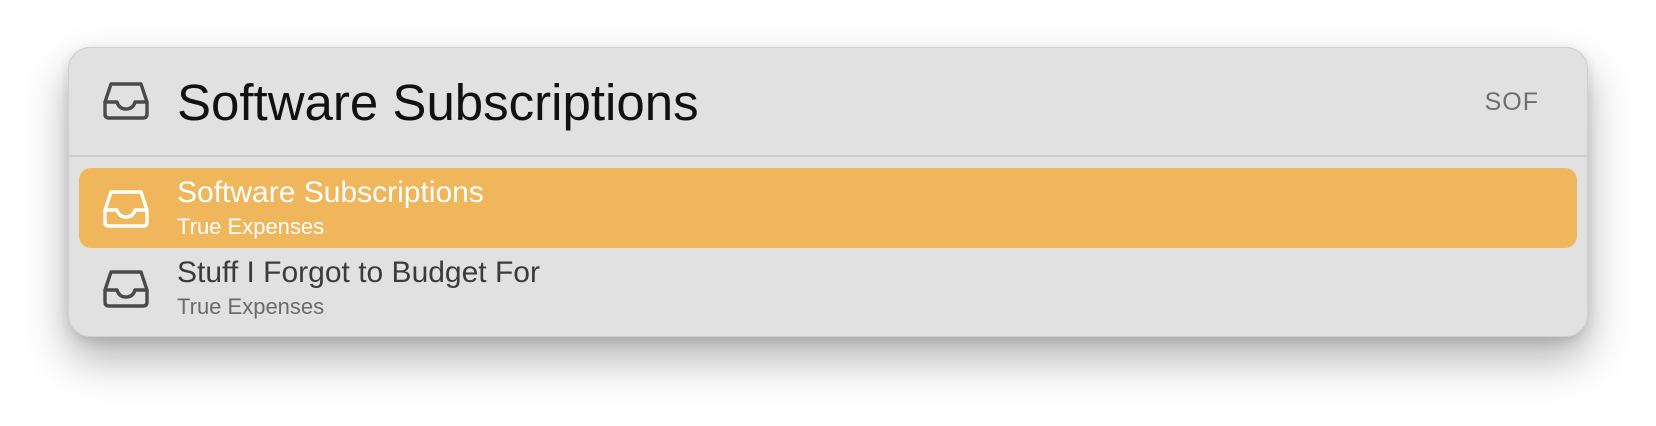 Image resolution: width=1656 pixels, height=426 pixels. What do you see at coordinates (1511, 102) in the screenshot?
I see `match-abbreviation-label: SOF` at bounding box center [1511, 102].